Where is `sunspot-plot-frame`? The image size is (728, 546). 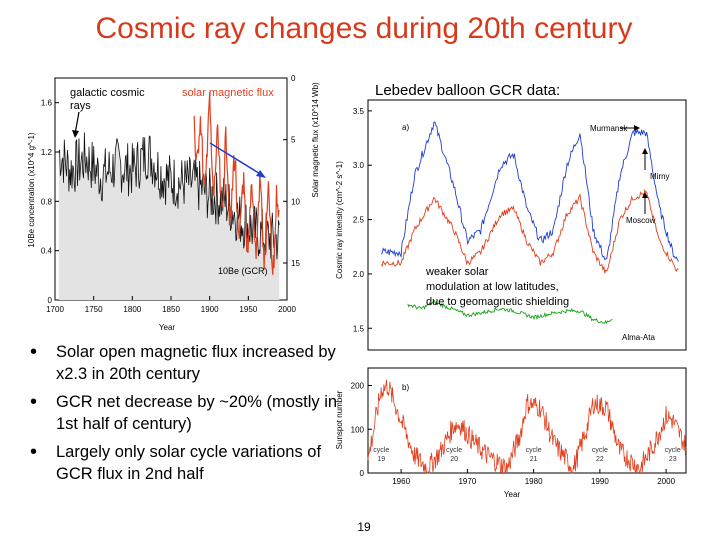
sunspot-plot-frame is located at coordinates (527, 420).